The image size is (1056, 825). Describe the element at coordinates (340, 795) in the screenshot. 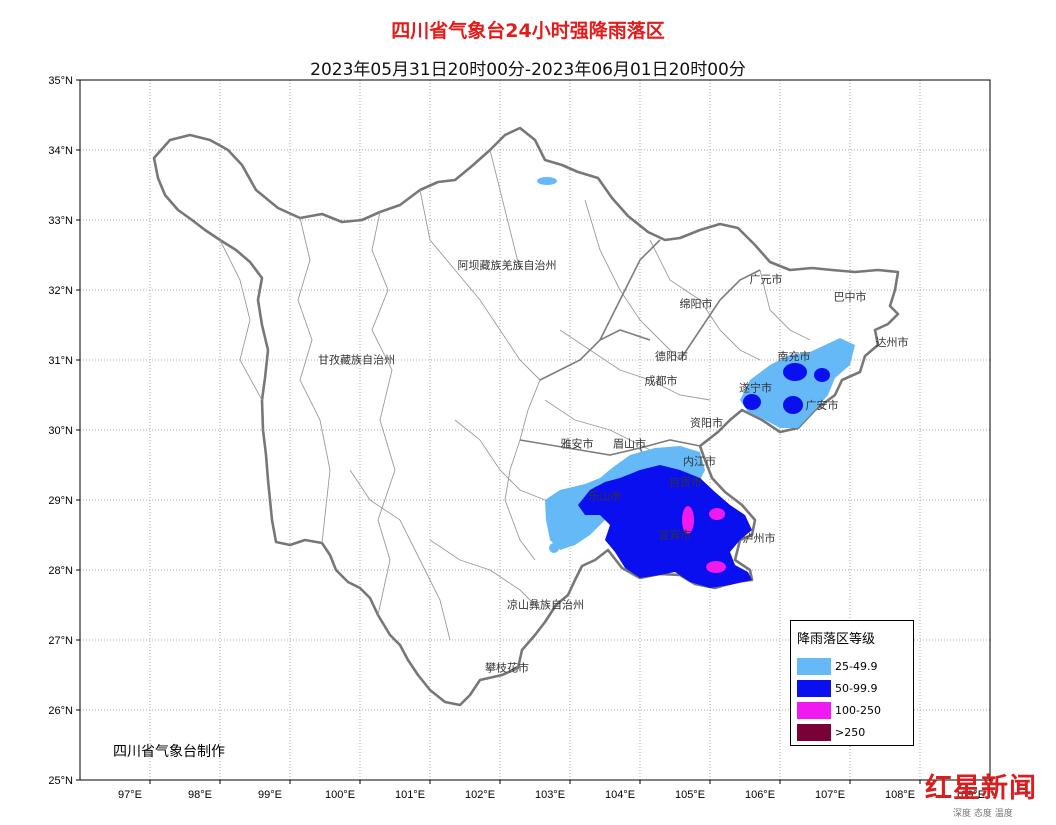

I see `lon-label: 100°E` at that location.